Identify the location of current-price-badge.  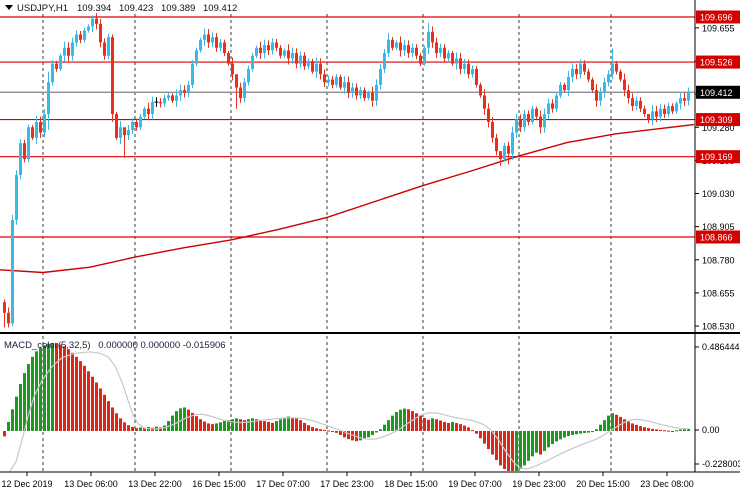
(718, 92).